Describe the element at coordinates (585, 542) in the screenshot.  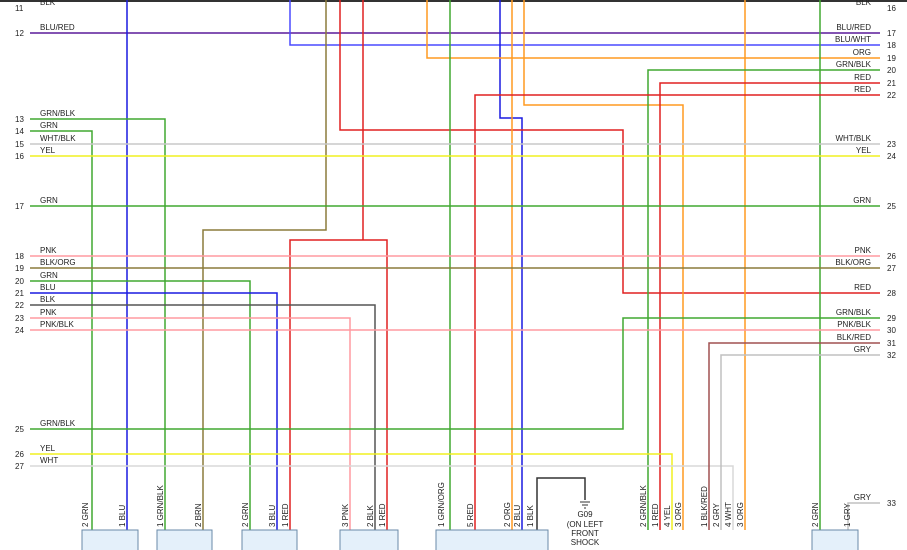
I see `ground-location: SHOCK` at that location.